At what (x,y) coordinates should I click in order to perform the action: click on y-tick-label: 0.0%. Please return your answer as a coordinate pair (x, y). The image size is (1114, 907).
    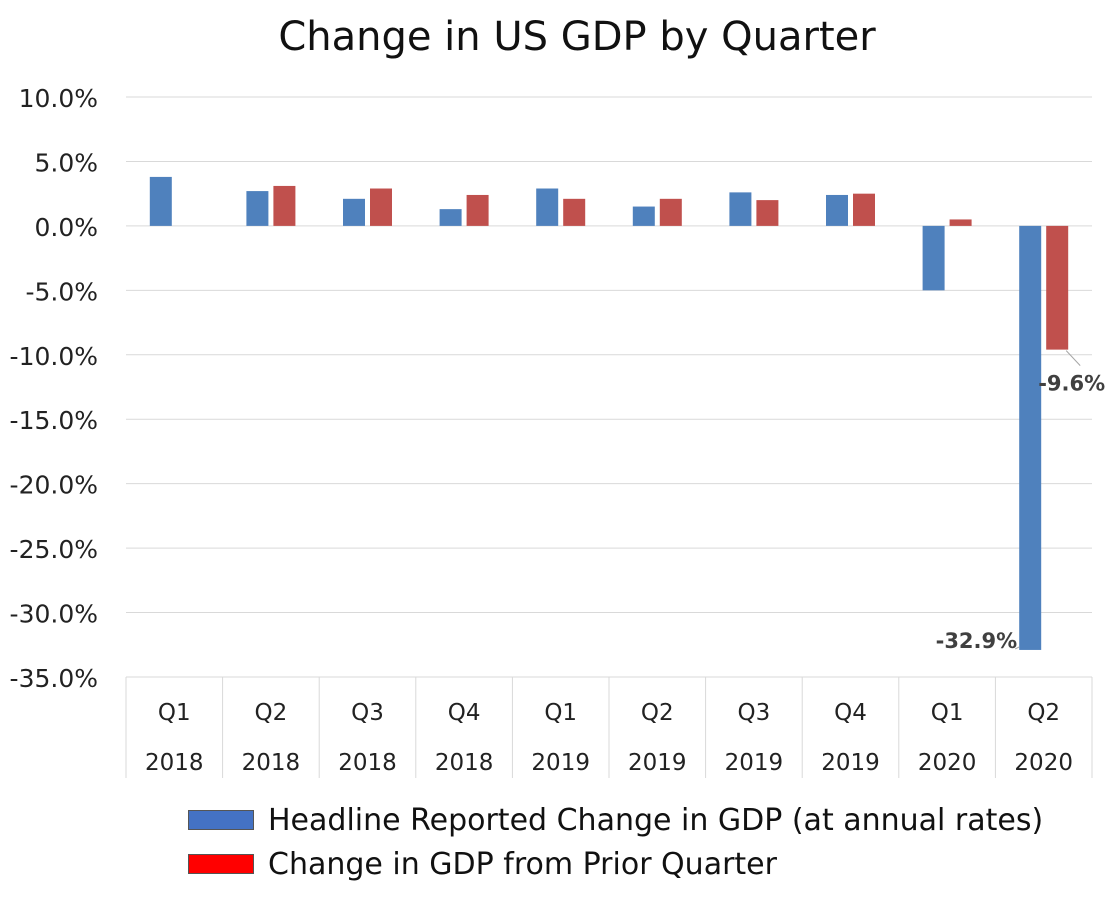
    Looking at the image, I should click on (66, 227).